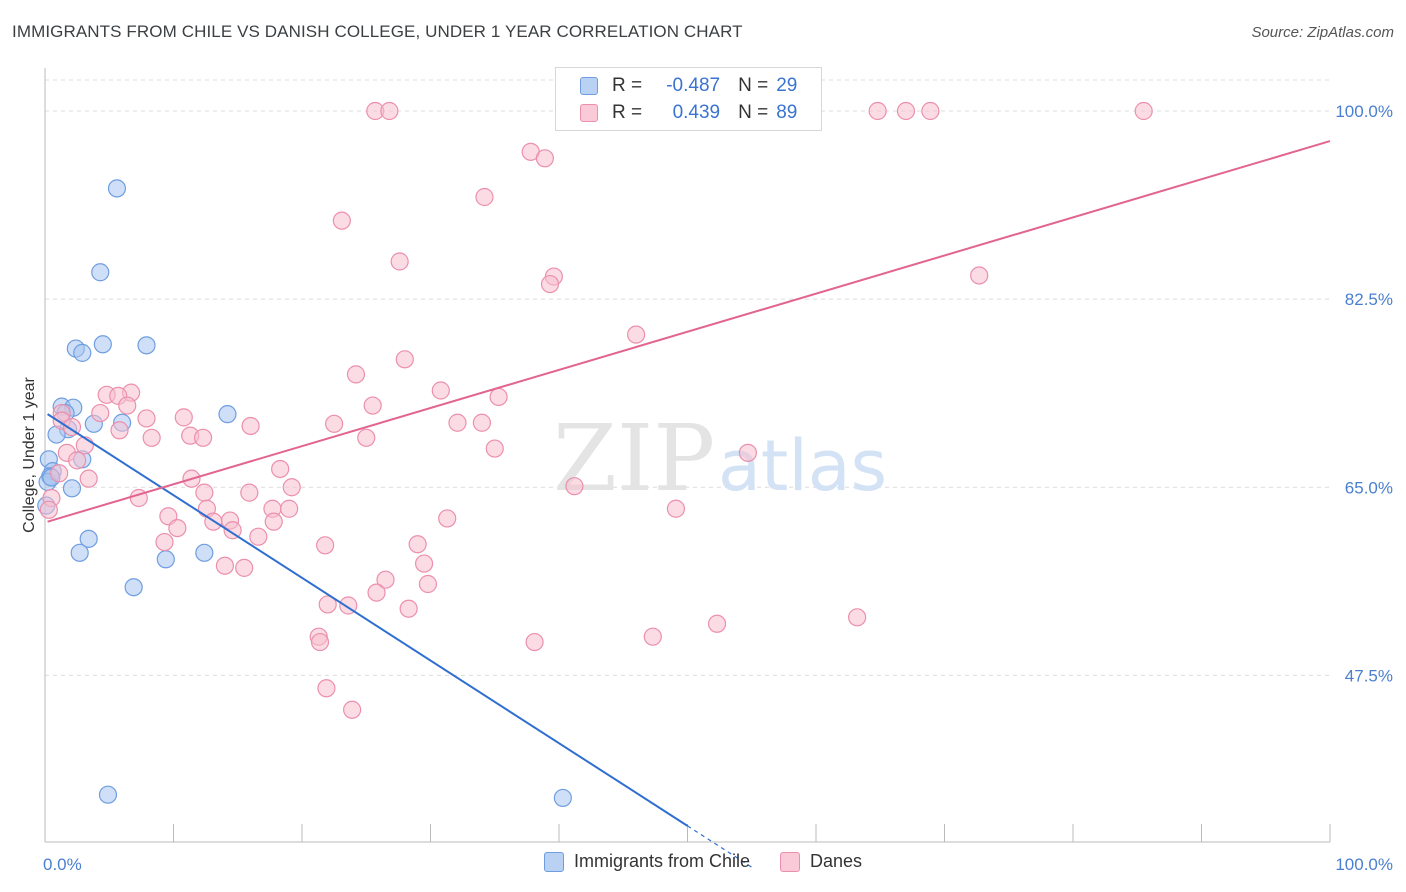 This screenshot has height=892, width=1406. What do you see at coordinates (661, 861) in the screenshot?
I see `legend-label-chile: Immigrants from Chile` at bounding box center [661, 861].